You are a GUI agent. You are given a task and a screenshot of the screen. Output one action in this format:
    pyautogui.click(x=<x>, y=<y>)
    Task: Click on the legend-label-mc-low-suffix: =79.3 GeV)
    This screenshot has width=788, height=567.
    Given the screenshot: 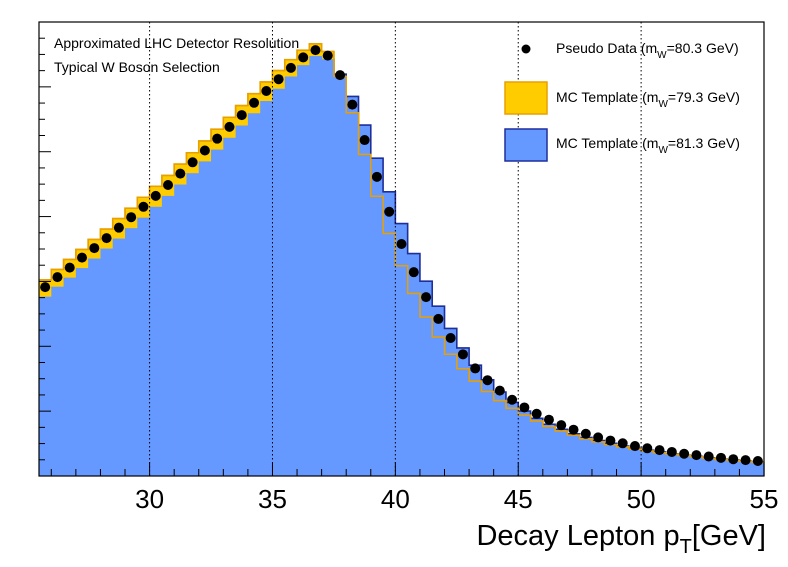 What is the action you would take?
    pyautogui.click(x=704, y=97)
    